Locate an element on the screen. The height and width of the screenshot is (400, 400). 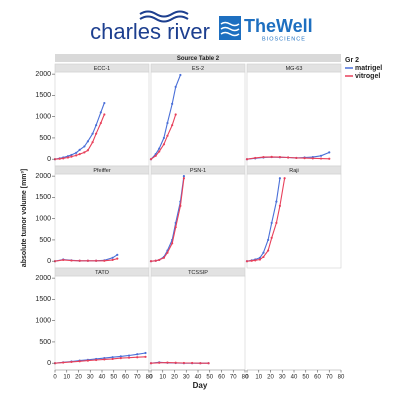
x-tick-label: 60 is located at coordinates (317, 378).